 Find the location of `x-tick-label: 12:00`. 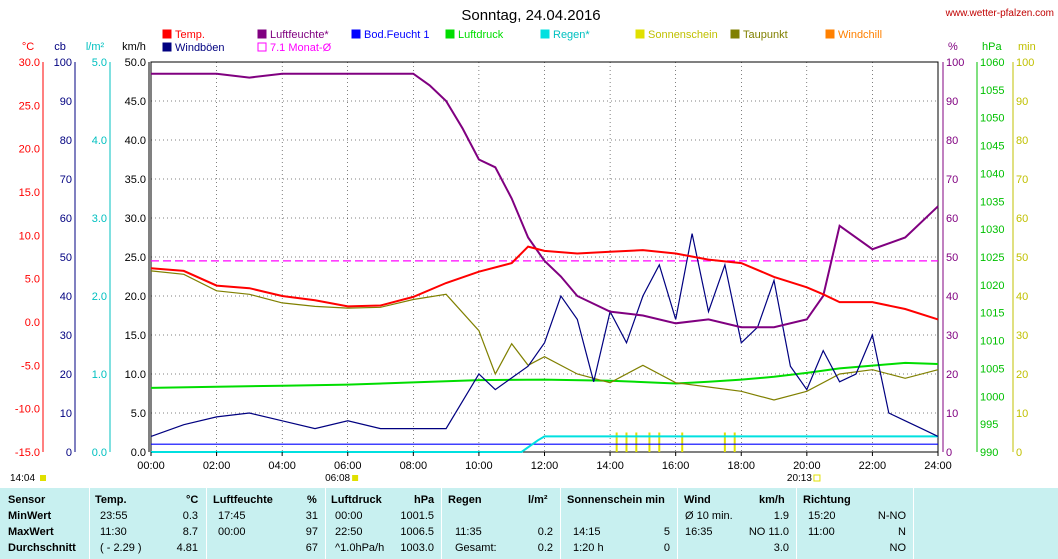

x-tick-label: 12:00 is located at coordinates (545, 466).